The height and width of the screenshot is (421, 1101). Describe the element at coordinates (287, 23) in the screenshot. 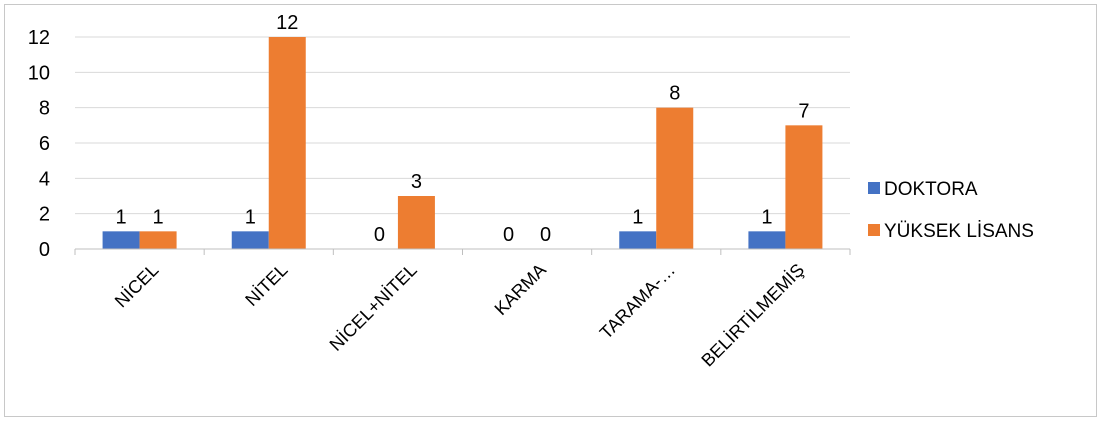

I see `data-label: 12` at that location.